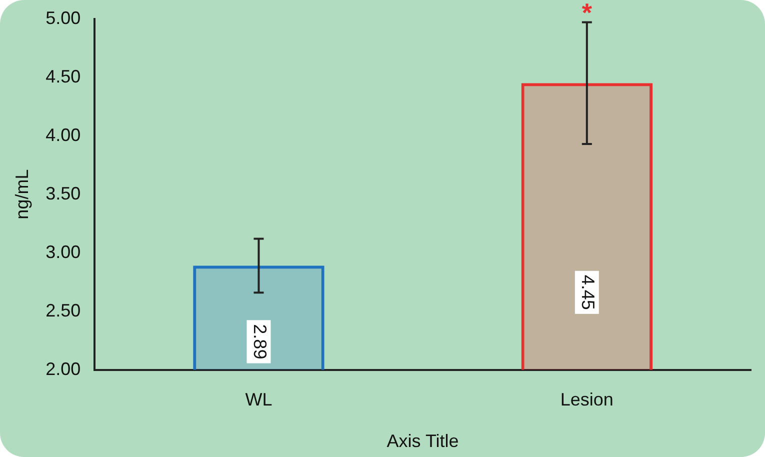 This screenshot has height=457, width=765. What do you see at coordinates (260, 342) in the screenshot?
I see `data-label: 2.89` at bounding box center [260, 342].